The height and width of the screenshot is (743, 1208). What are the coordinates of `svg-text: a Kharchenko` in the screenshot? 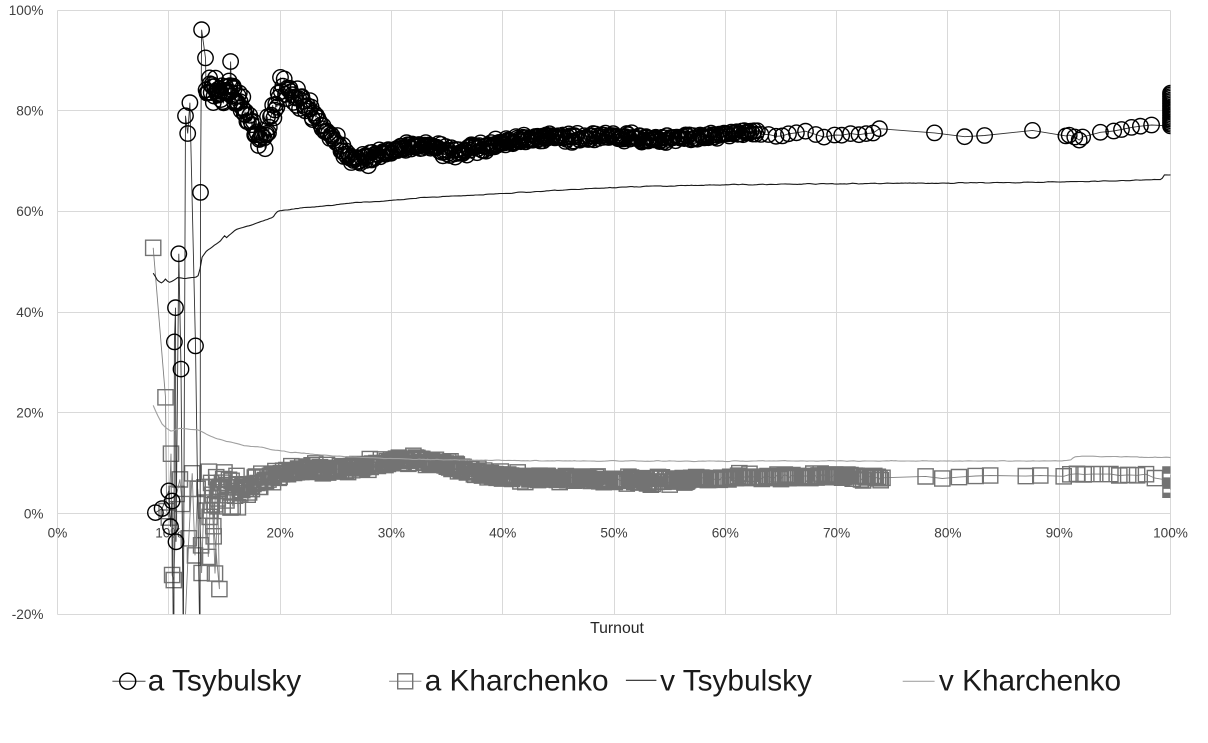 It's located at (517, 680).